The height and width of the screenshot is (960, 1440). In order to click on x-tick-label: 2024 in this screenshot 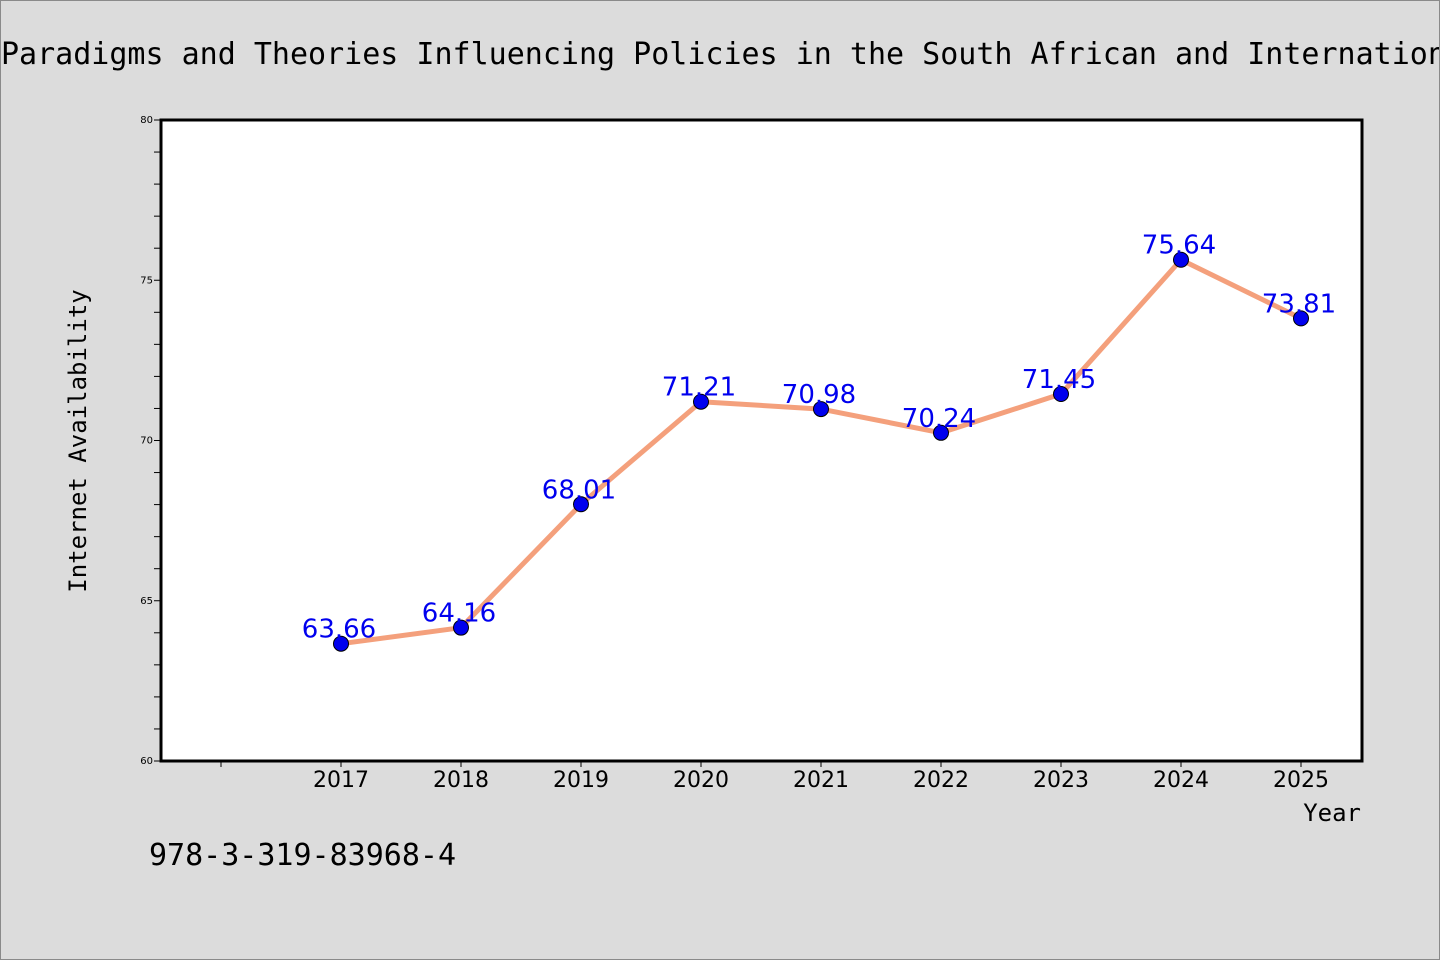, I will do `click(1181, 780)`.